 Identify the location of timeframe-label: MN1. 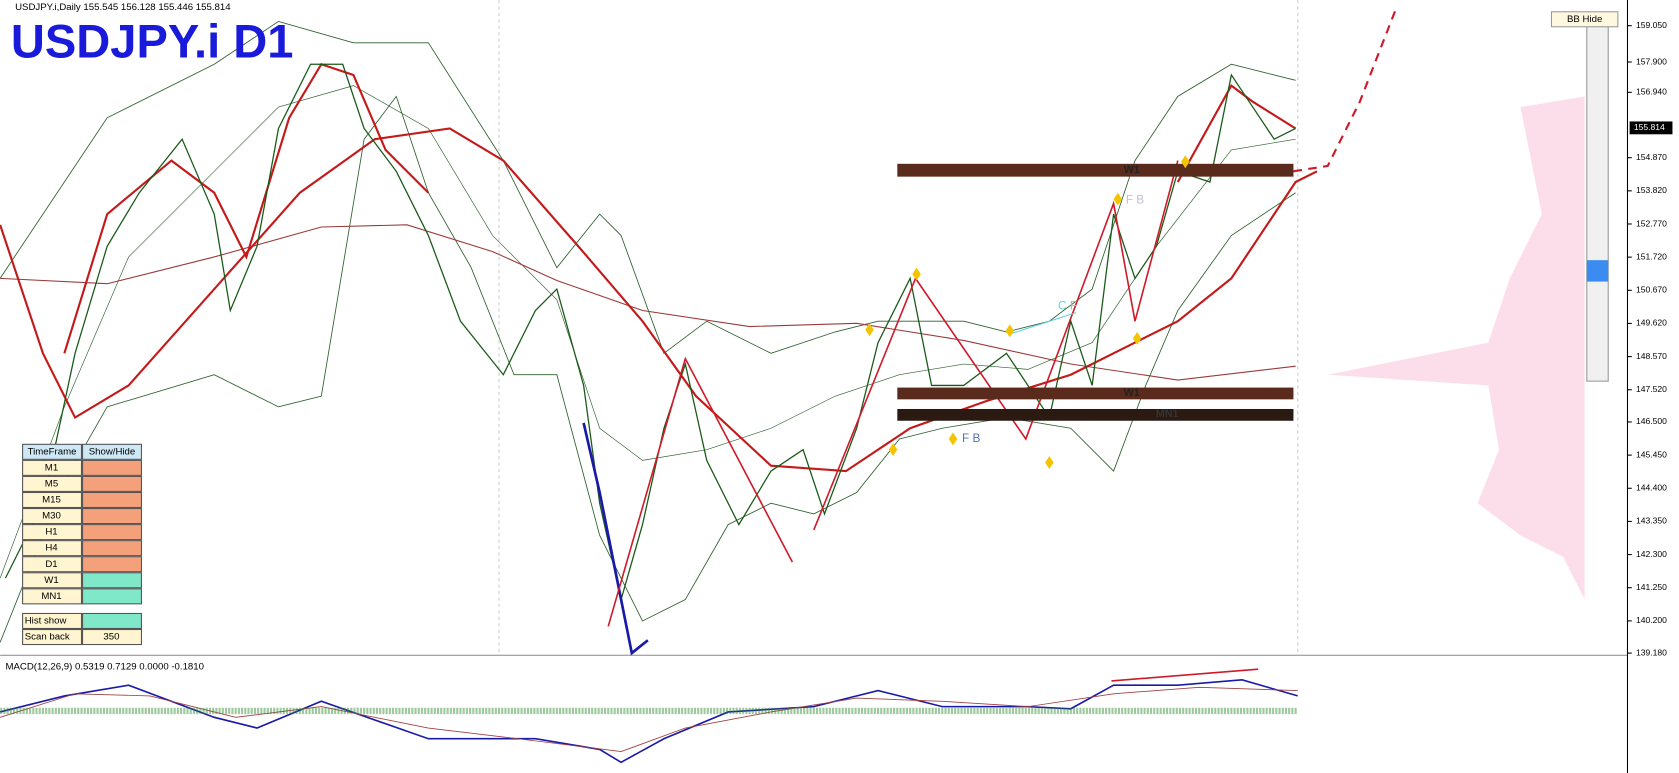
(51, 596).